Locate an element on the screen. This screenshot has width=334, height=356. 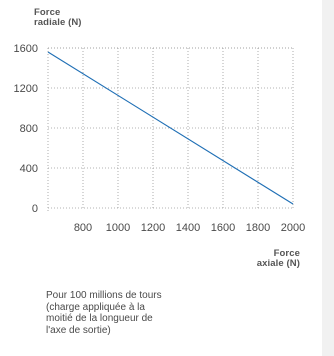
x-tick-label: 1400 is located at coordinates (188, 228).